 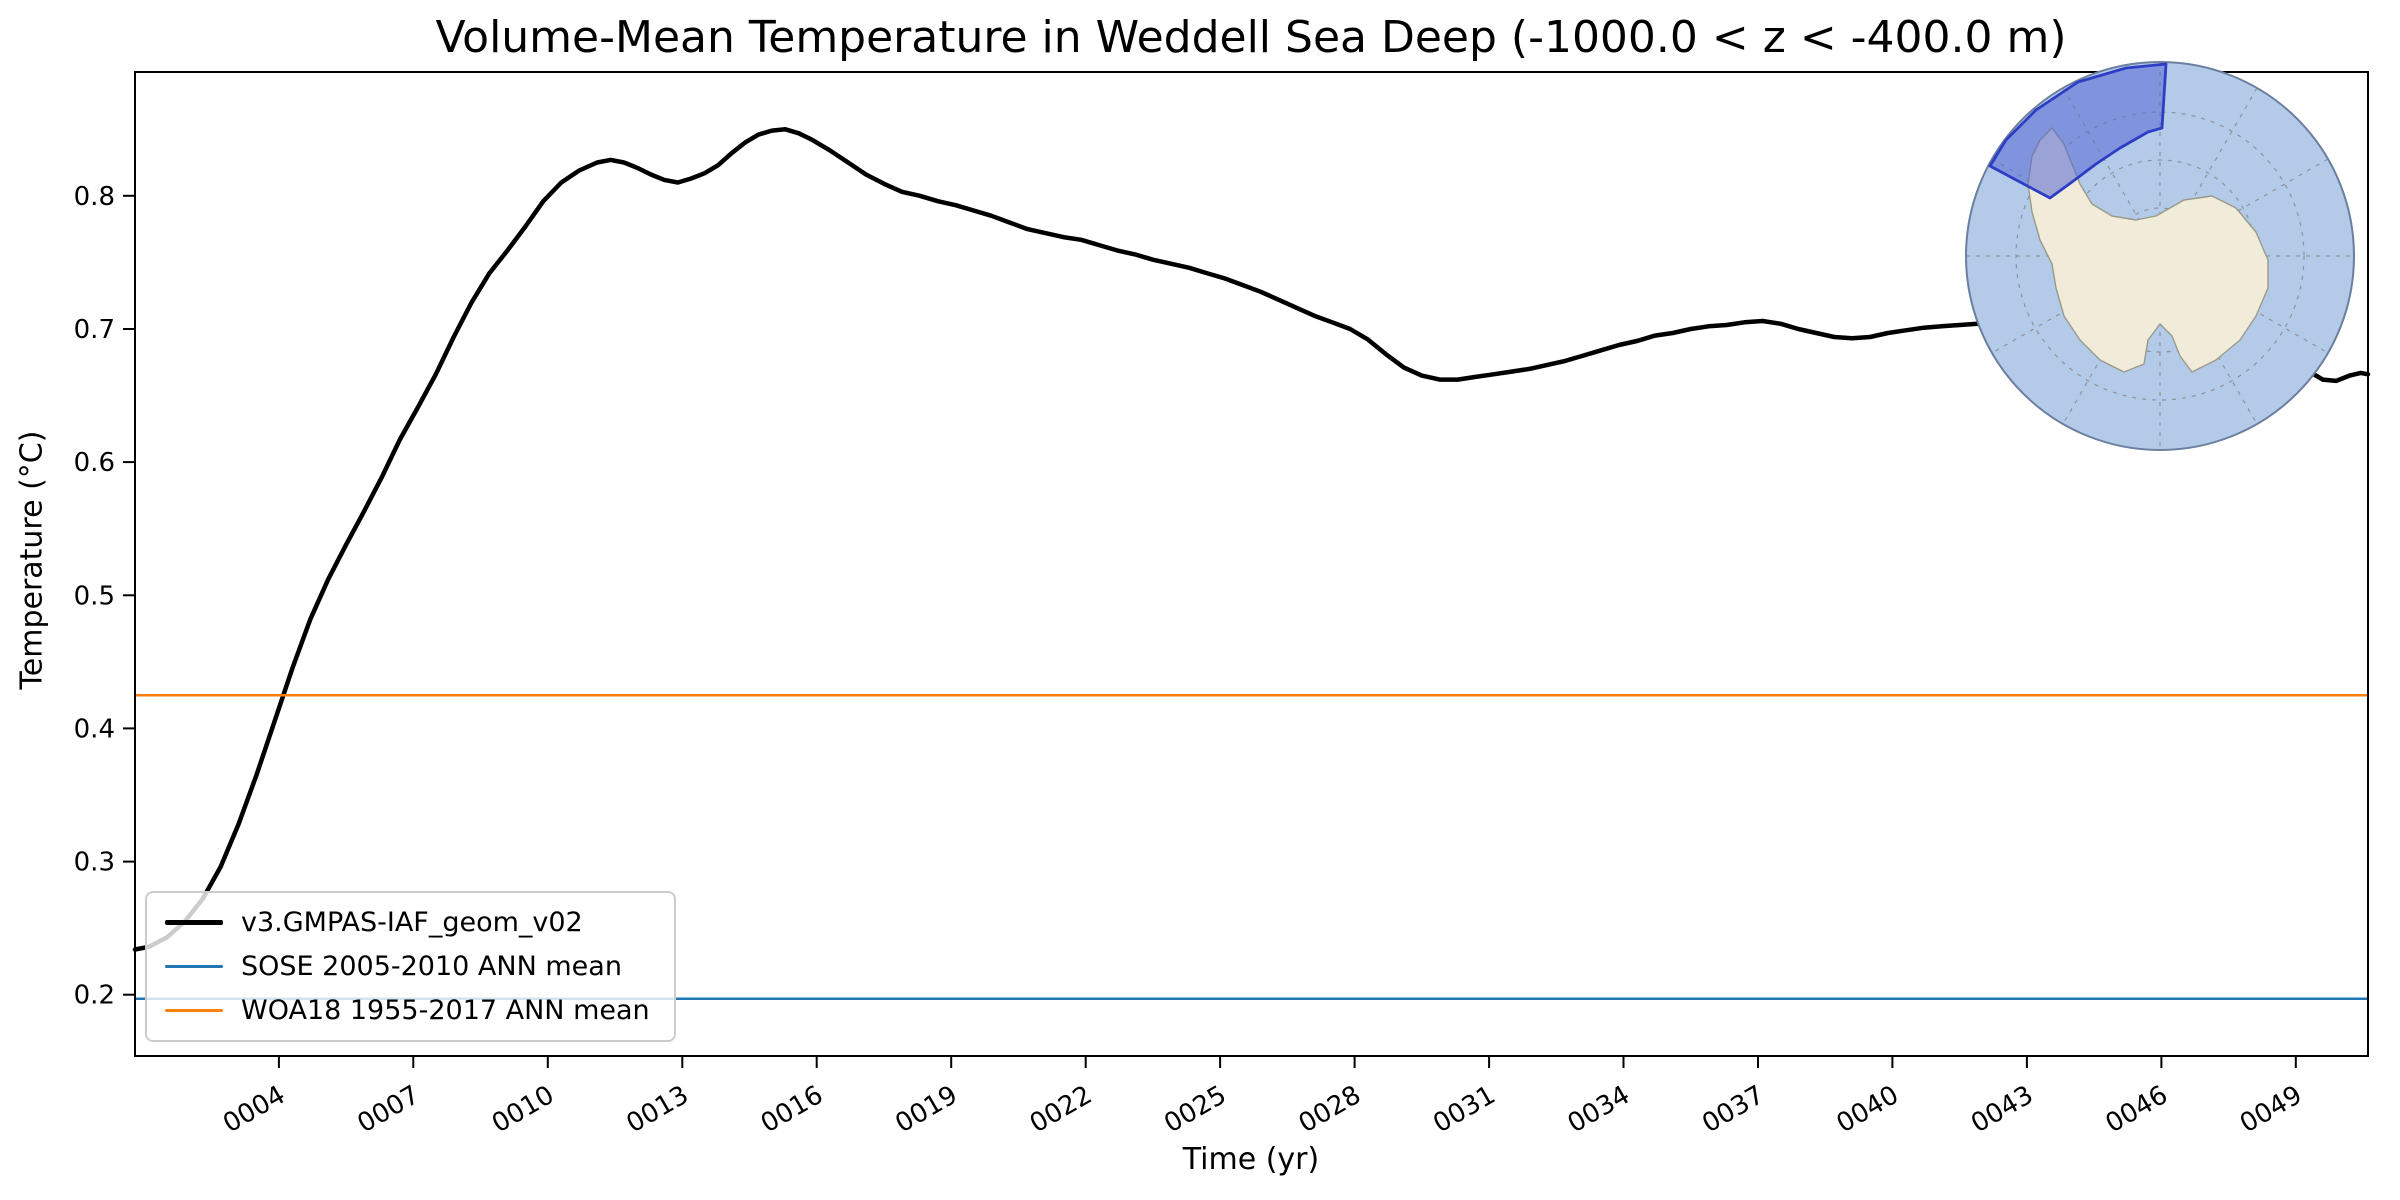 What do you see at coordinates (194, 1010) in the screenshot?
I see `legend-line-sample-woa18` at bounding box center [194, 1010].